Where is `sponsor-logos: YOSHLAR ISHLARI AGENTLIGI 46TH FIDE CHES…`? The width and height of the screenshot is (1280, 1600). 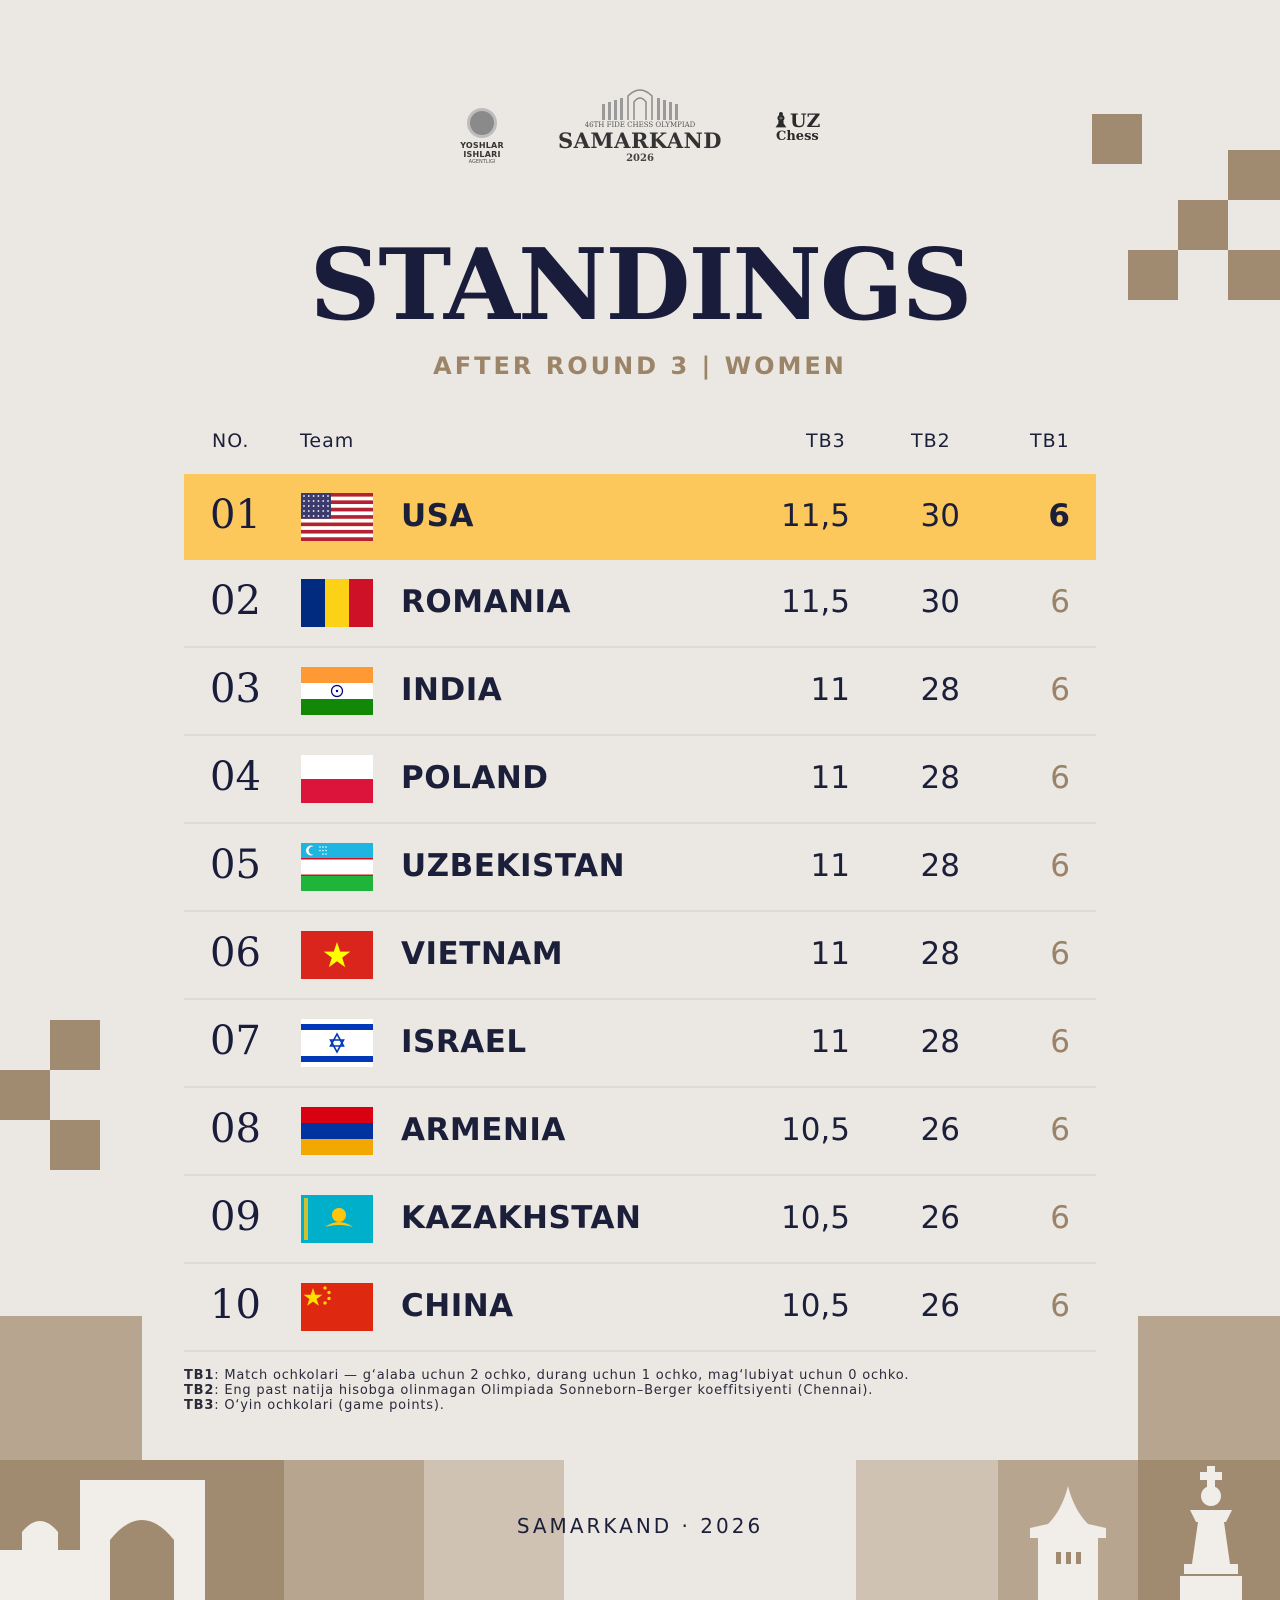
sponsor-logos: YOSHLAR ISHLARI AGENTLIGI 46TH FIDE CHES… is located at coordinates (640, 132).